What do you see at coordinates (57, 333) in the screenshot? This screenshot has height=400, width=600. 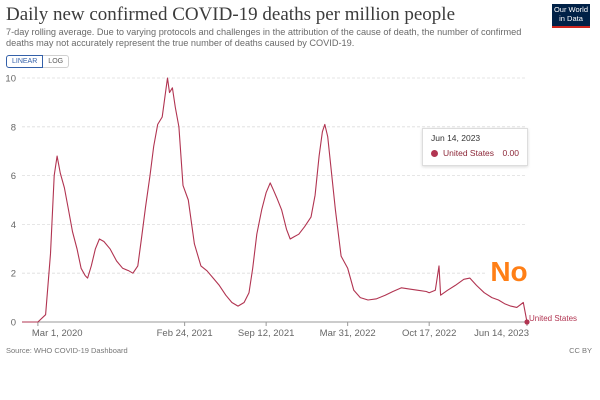 I see `x-tick-label: Mar 1, 2020` at bounding box center [57, 333].